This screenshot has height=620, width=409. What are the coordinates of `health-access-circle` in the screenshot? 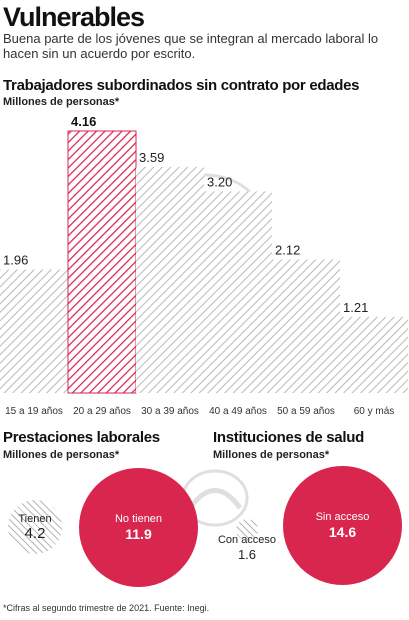 It's located at (247, 530).